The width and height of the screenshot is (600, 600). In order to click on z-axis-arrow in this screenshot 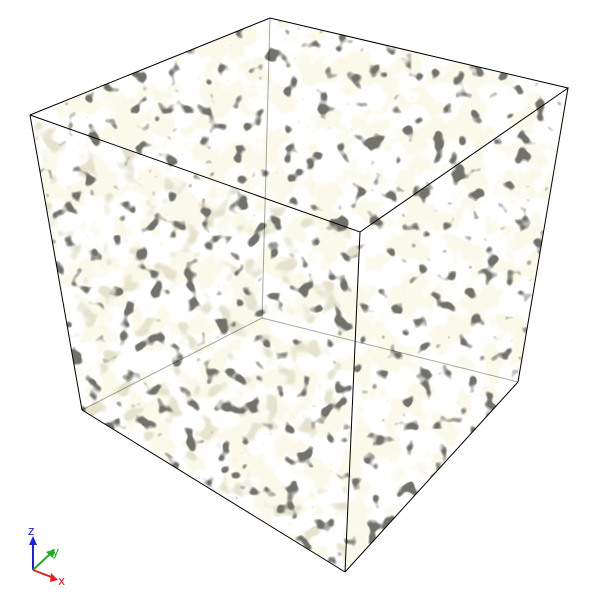, I will do `click(33, 540)`.